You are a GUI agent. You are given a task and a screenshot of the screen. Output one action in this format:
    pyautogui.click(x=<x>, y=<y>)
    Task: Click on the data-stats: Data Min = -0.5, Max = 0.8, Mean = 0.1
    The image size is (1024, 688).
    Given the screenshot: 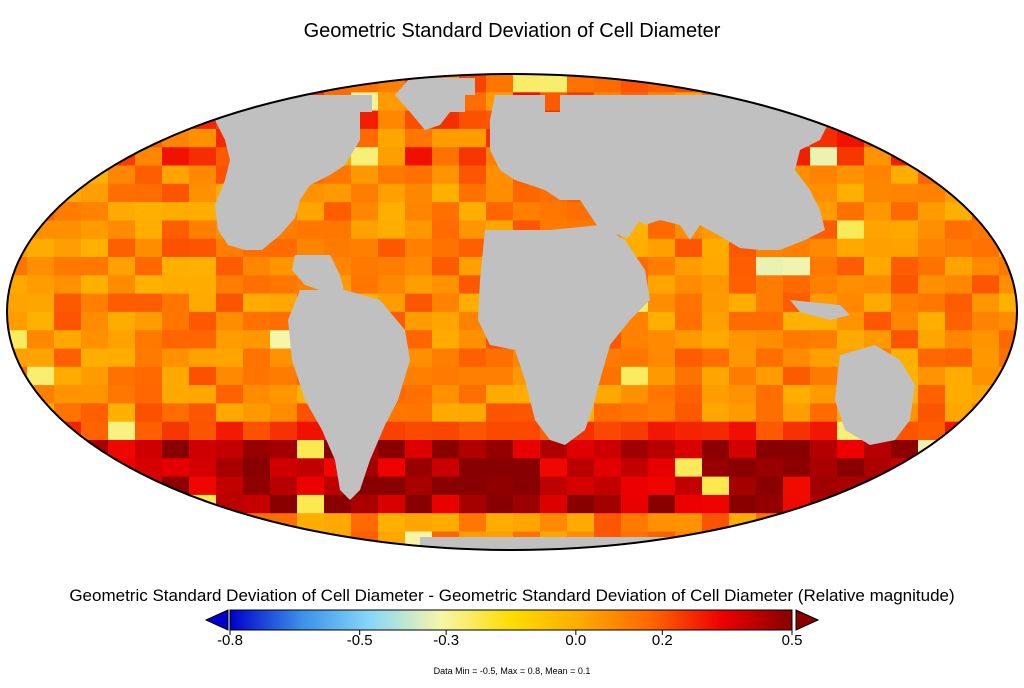 What is the action you would take?
    pyautogui.click(x=512, y=671)
    